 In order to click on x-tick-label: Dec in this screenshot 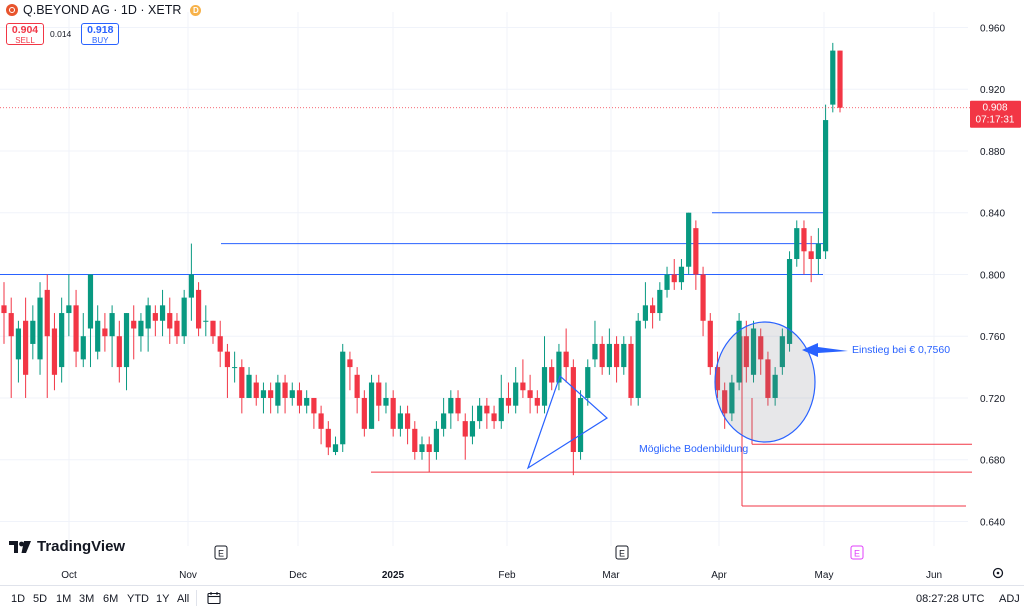, I will do `click(298, 575)`.